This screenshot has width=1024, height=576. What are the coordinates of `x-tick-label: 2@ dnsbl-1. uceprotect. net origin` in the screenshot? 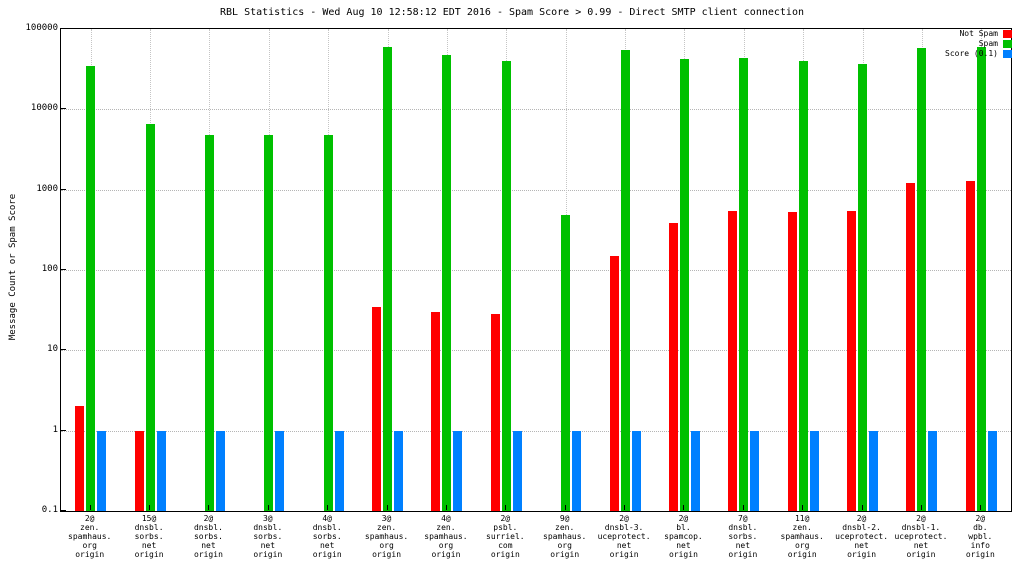 It's located at (921, 536).